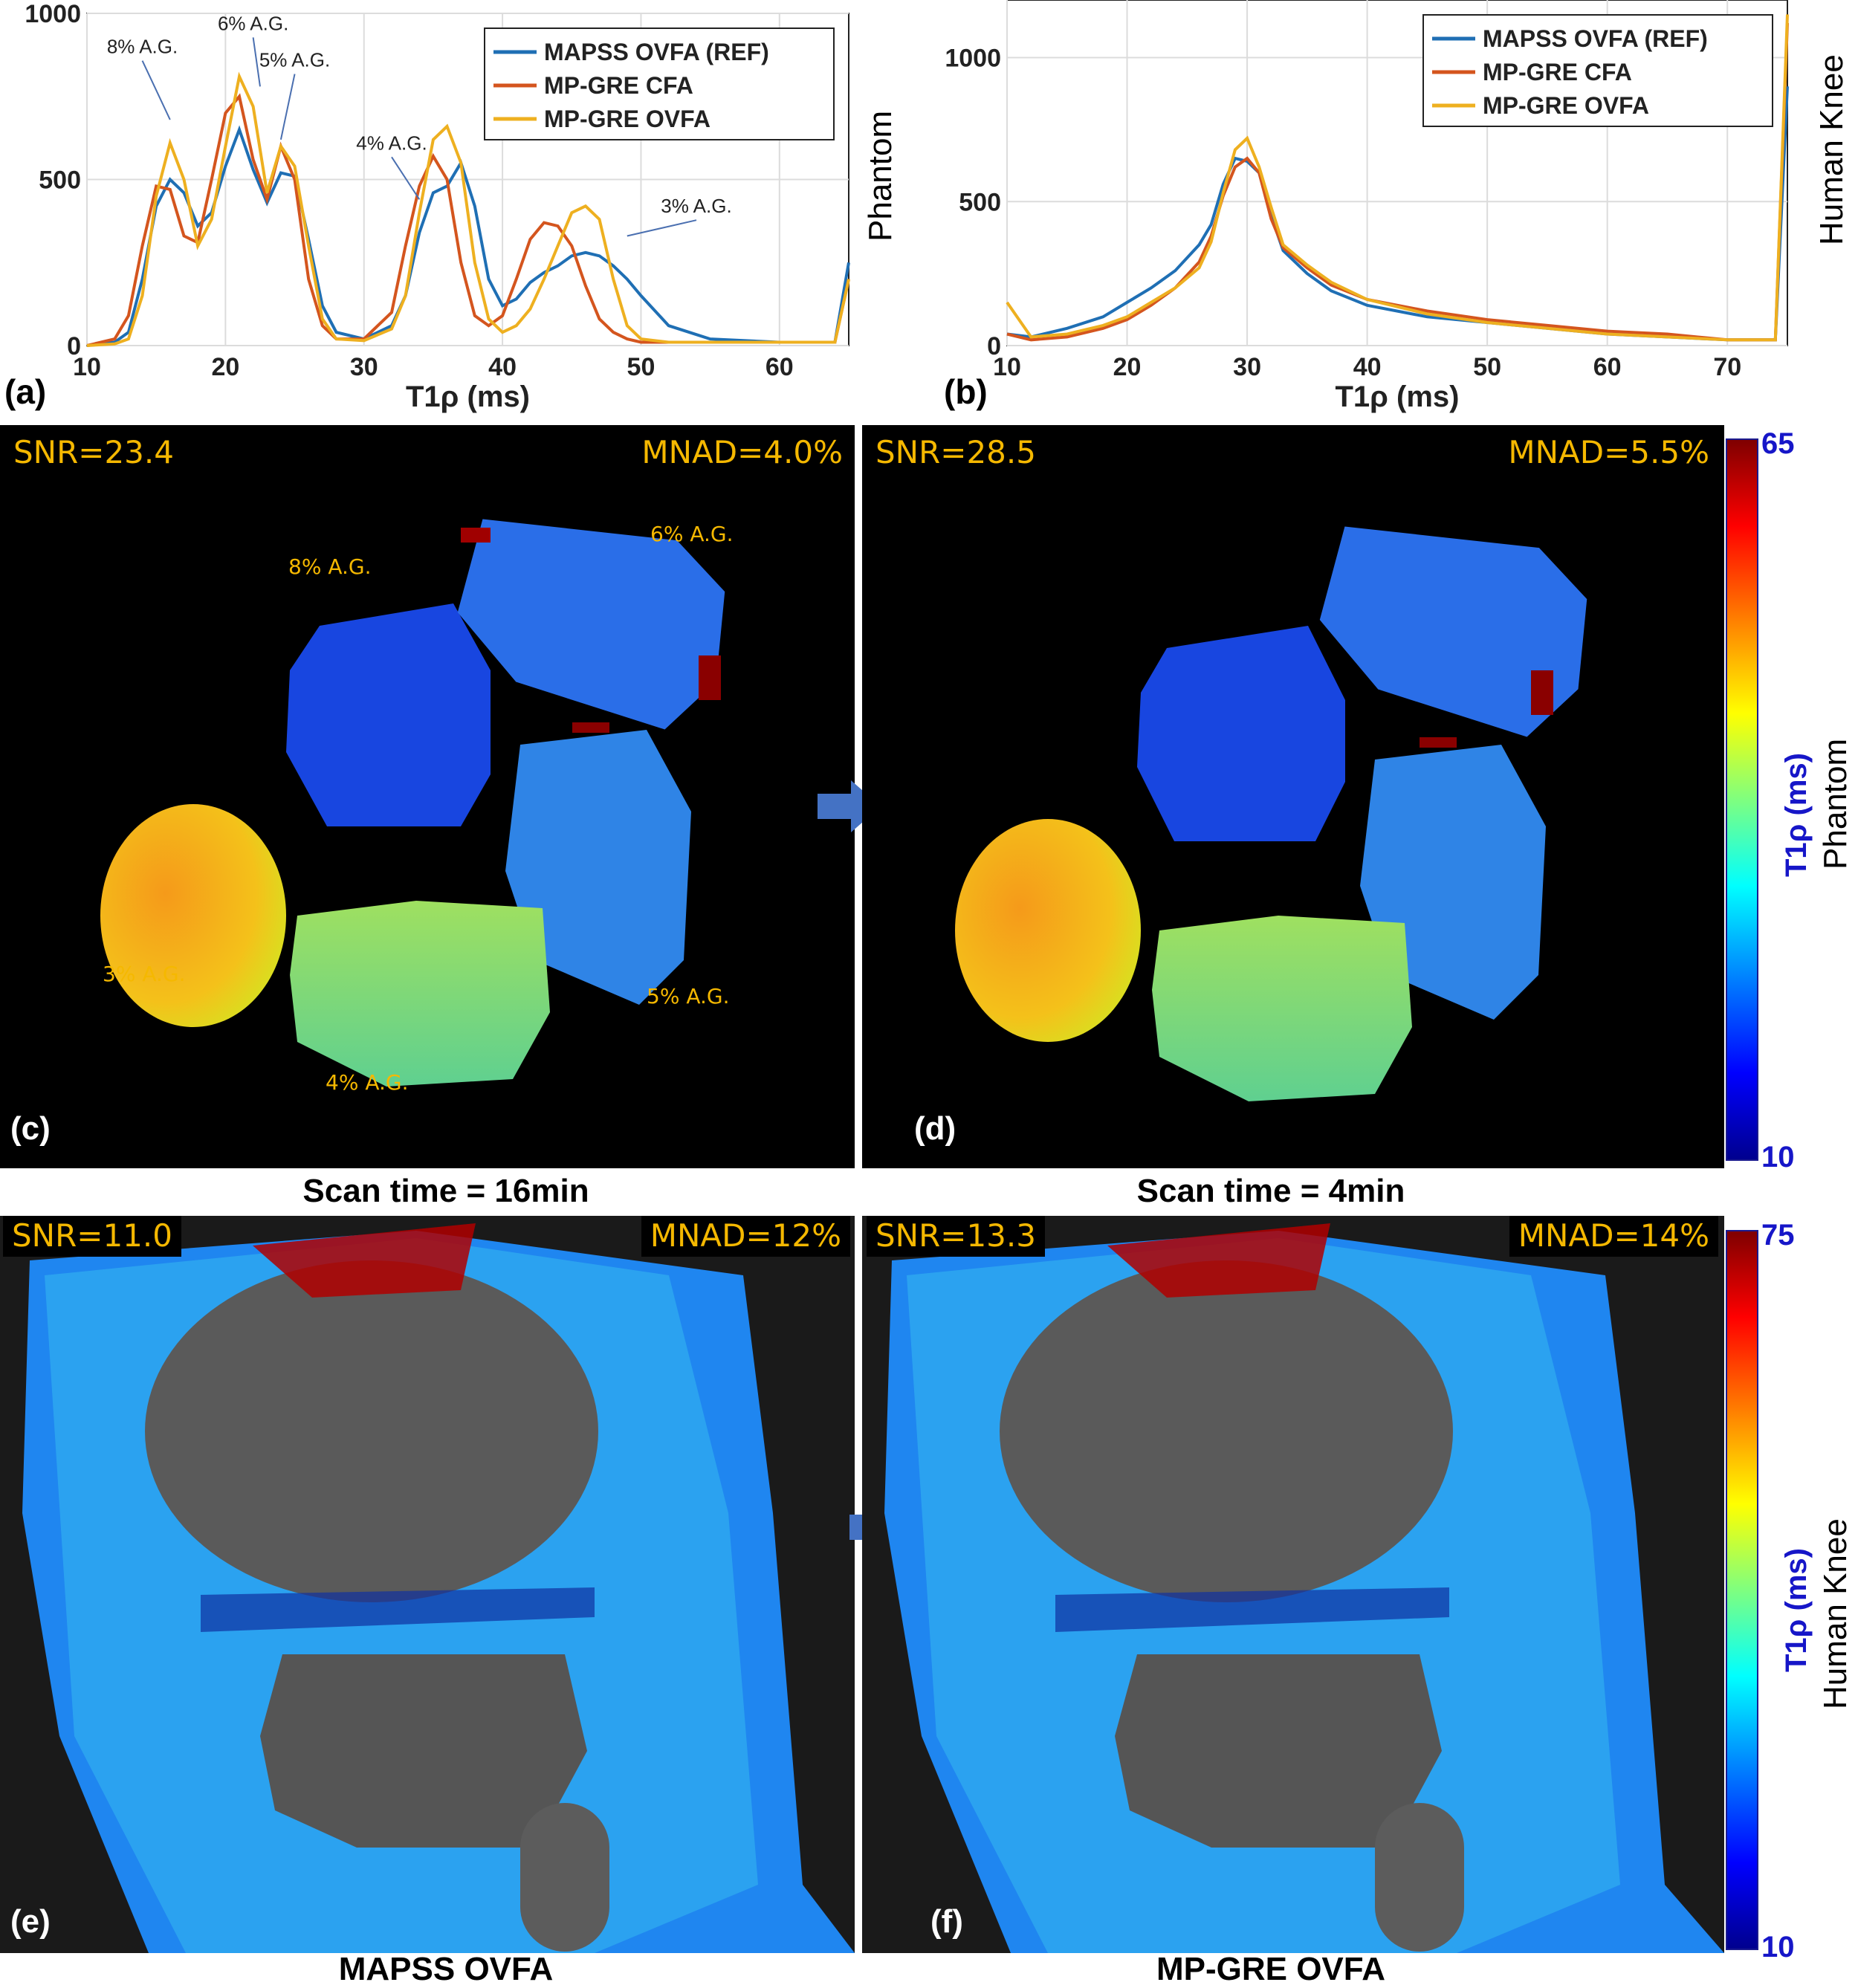 Image resolution: width=1858 pixels, height=1988 pixels. Describe the element at coordinates (973, 59) in the screenshot. I see `ytick-label-b: 1000` at that location.